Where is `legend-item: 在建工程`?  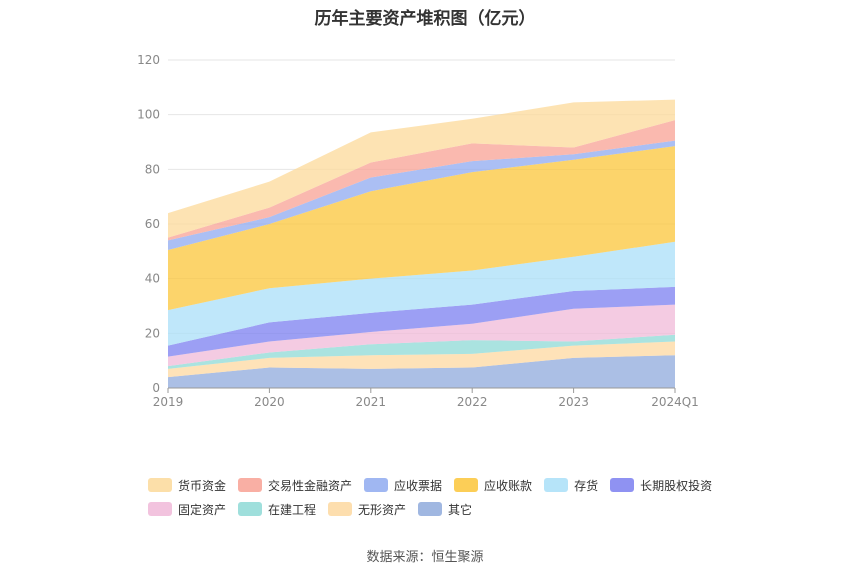
legend-item: 在建工程 is located at coordinates (277, 509).